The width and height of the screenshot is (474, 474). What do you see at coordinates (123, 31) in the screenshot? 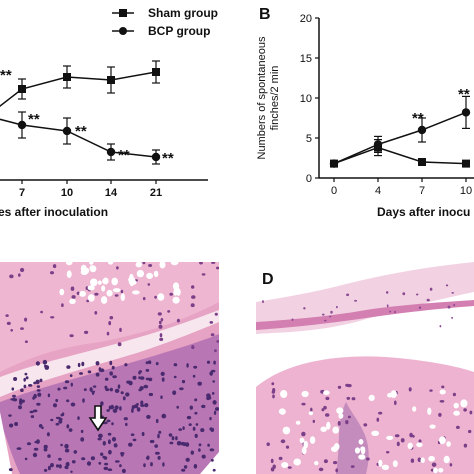
I see `legend-circle-marker` at bounding box center [123, 31].